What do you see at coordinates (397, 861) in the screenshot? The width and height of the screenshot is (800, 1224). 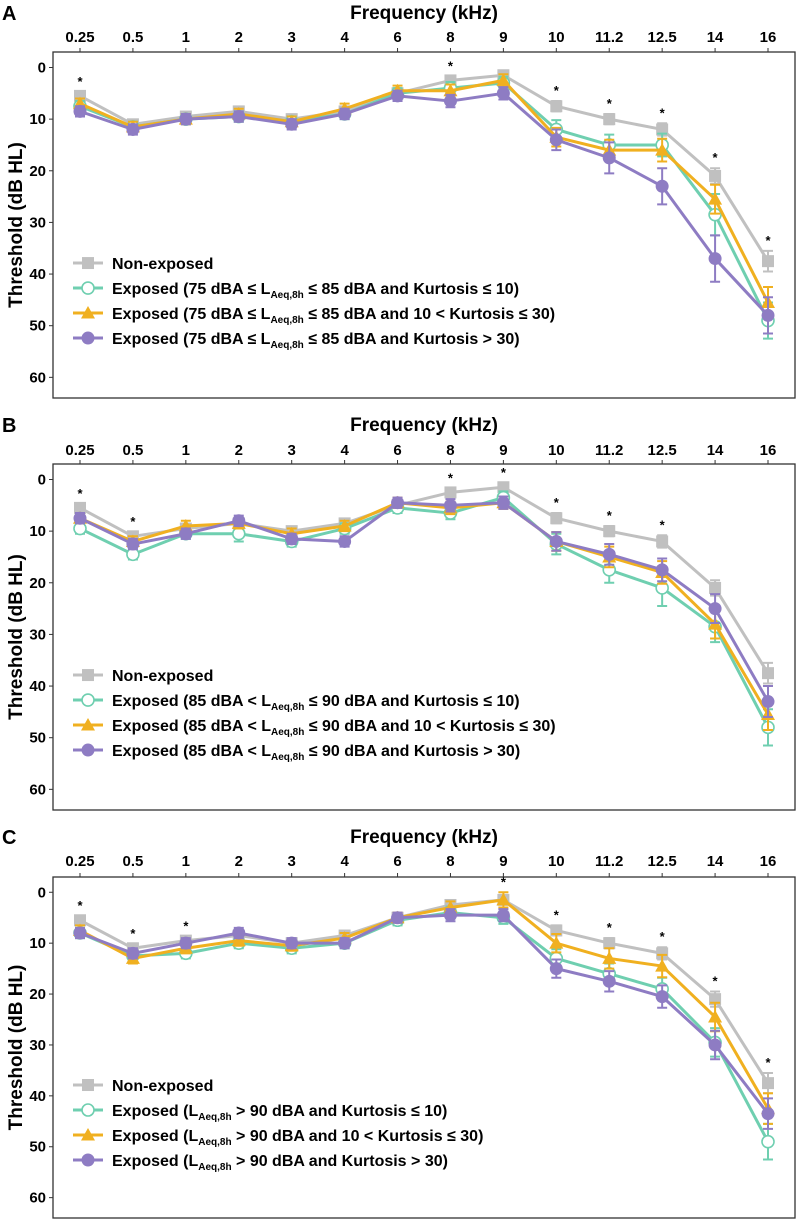 I see `x-tick-label: 6` at bounding box center [397, 861].